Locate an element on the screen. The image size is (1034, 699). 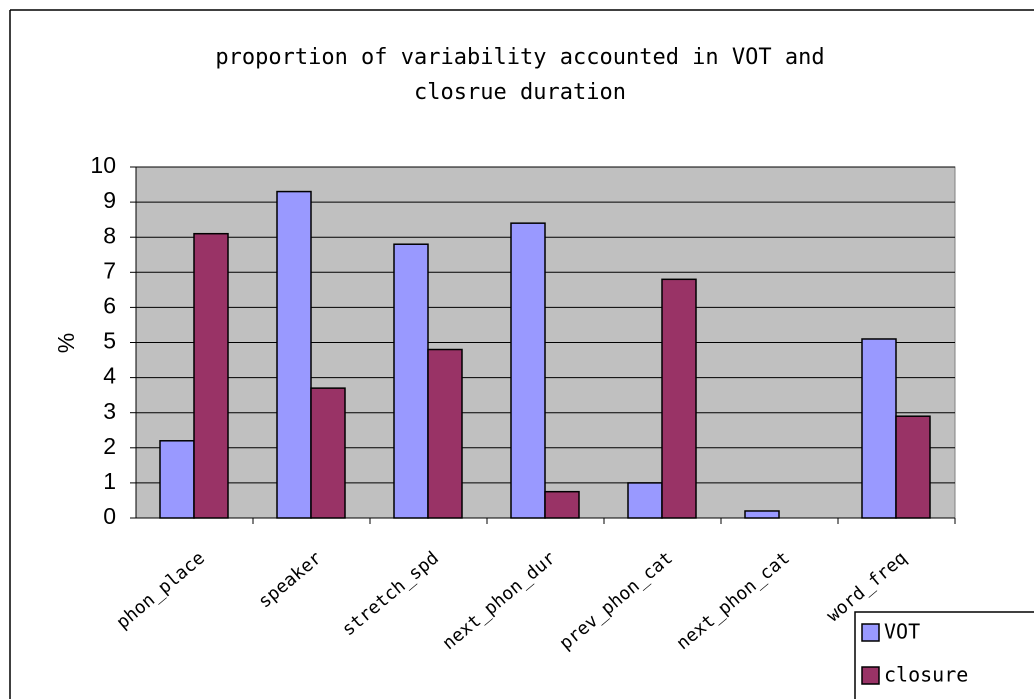
x-tick-label: next_phon_cat is located at coordinates (733, 601).